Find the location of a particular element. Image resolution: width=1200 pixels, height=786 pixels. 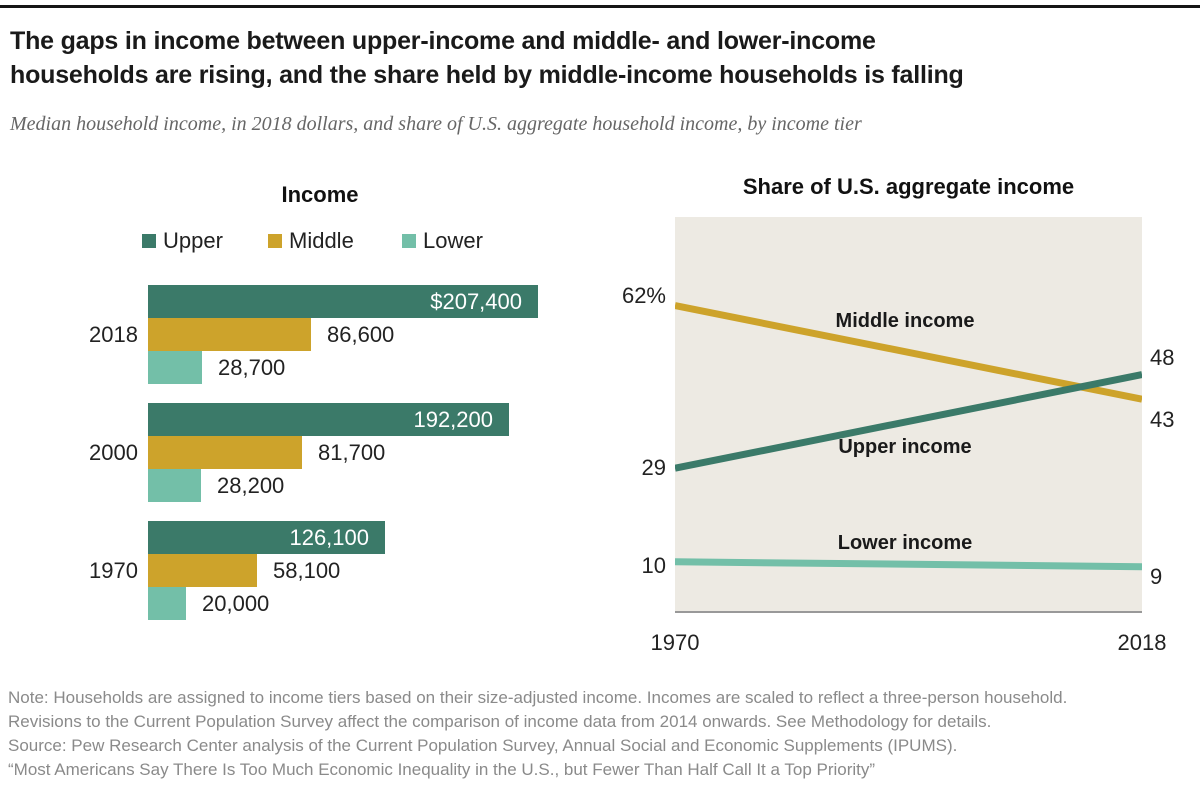

start-value-lower-income: 10 is located at coordinates (653, 565).